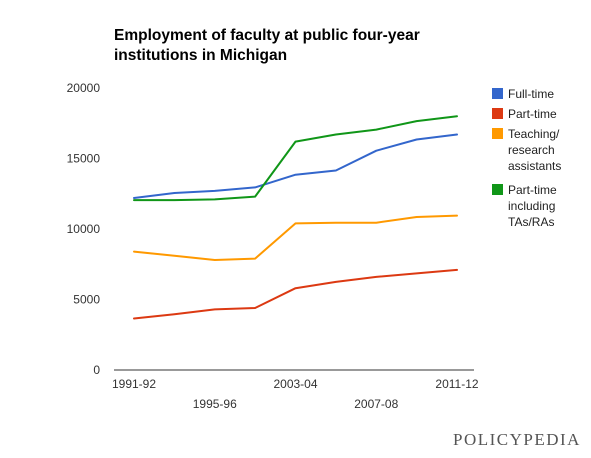  I want to click on legend-label: research, so click(531, 150).